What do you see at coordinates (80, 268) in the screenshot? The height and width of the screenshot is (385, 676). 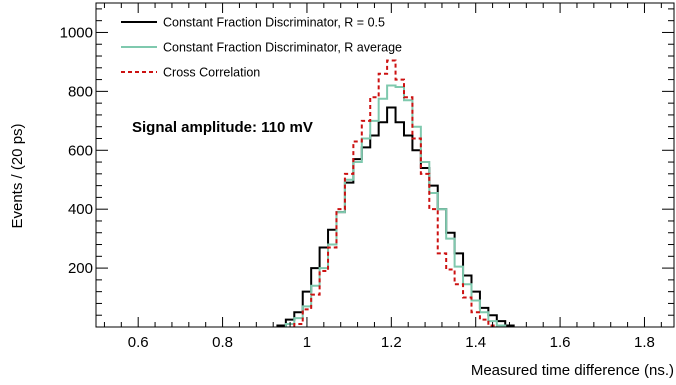 I see `y-tick-label: 200` at bounding box center [80, 268].